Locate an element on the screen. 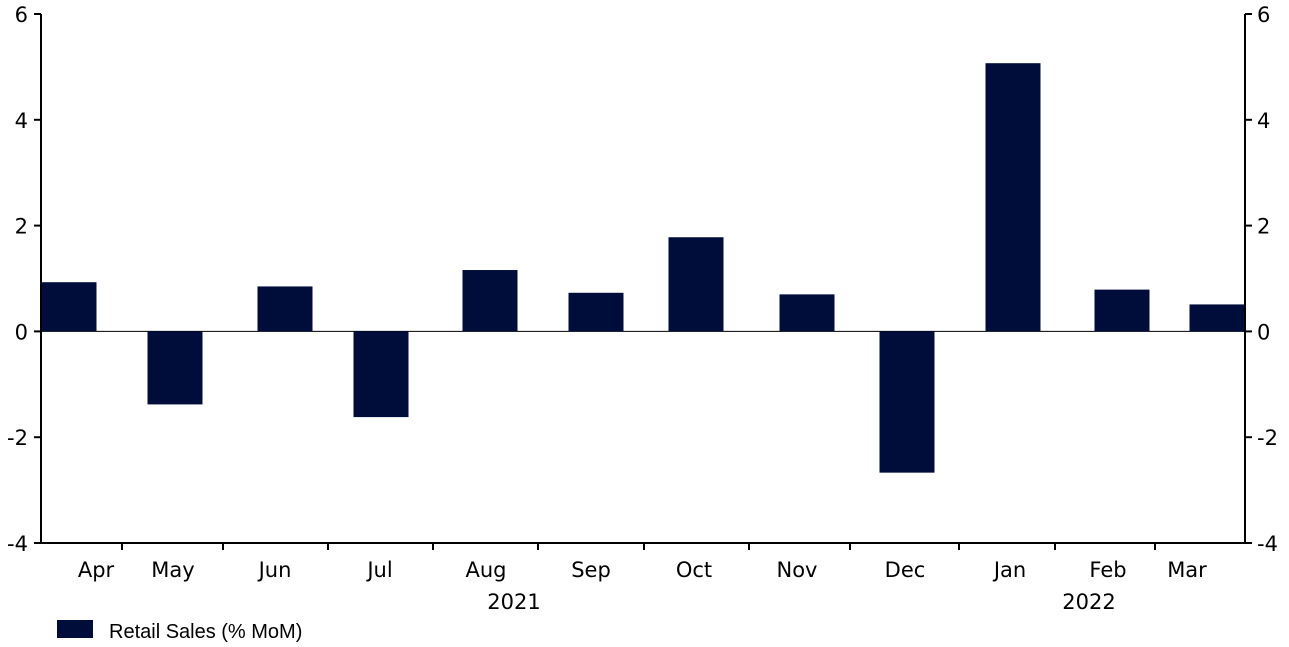 This screenshot has width=1289, height=647. bar-aug is located at coordinates (490, 301).